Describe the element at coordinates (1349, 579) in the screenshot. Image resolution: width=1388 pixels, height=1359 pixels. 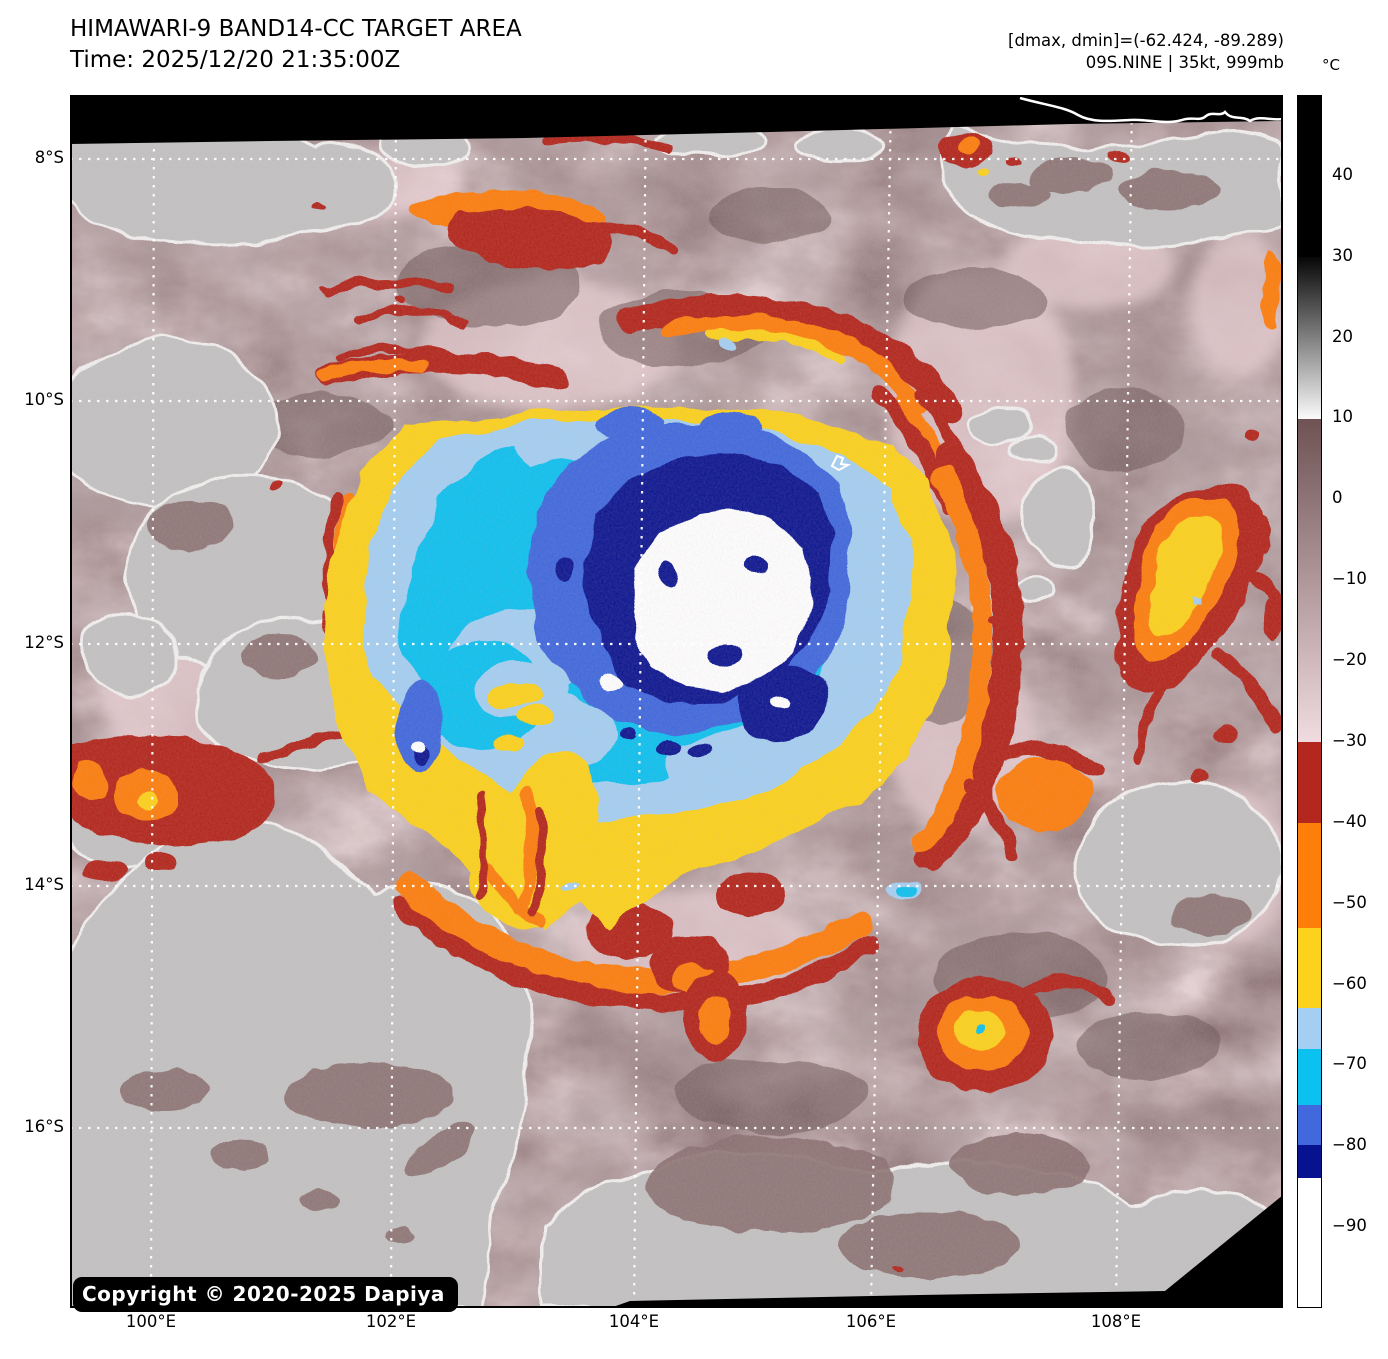
I see `colorbar-tick-label: −10` at that location.